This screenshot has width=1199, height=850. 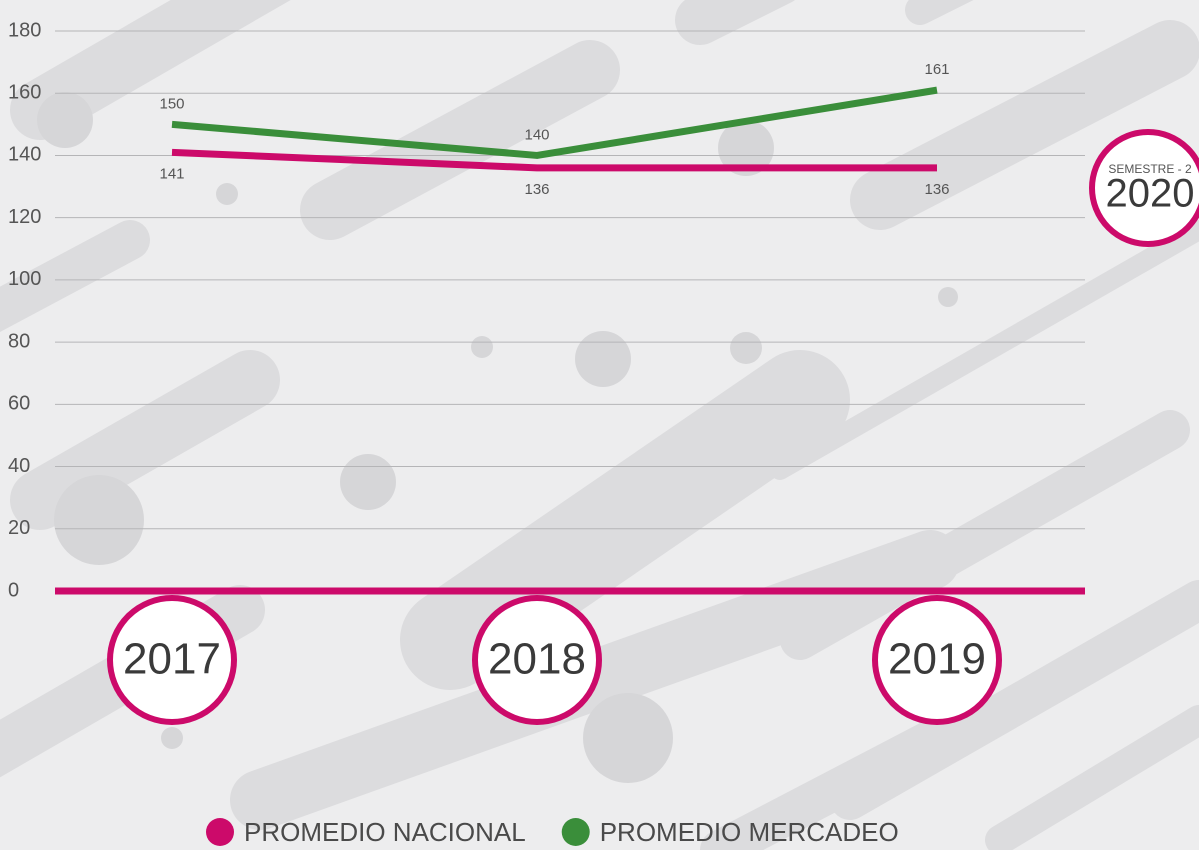 What do you see at coordinates (171, 173) in the screenshot?
I see `data-label: 141` at bounding box center [171, 173].